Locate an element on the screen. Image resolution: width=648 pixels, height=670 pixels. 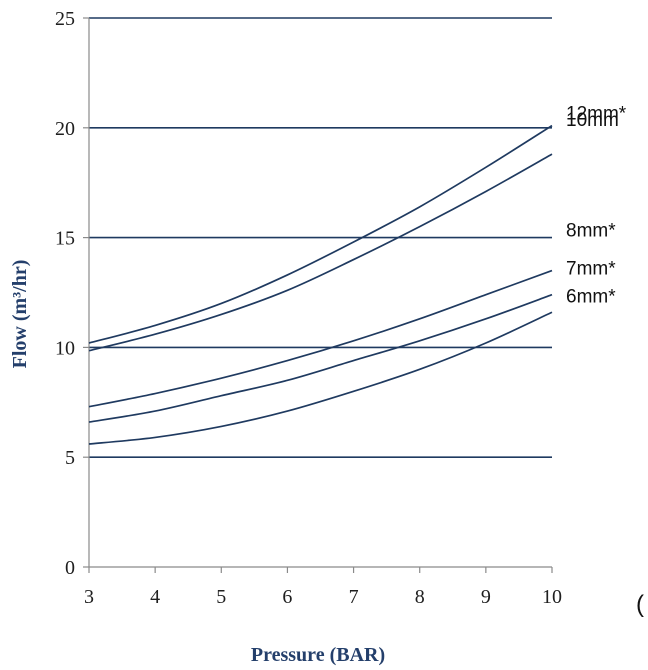
series-line-6mm is located at coordinates (320, 378).